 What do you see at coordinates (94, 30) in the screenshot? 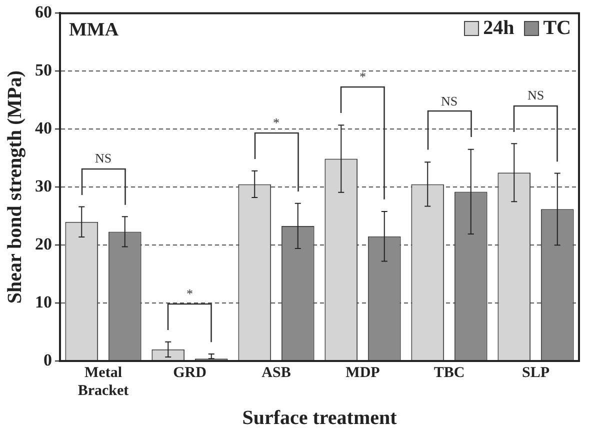
I see `annotation: MMA` at bounding box center [94, 30].